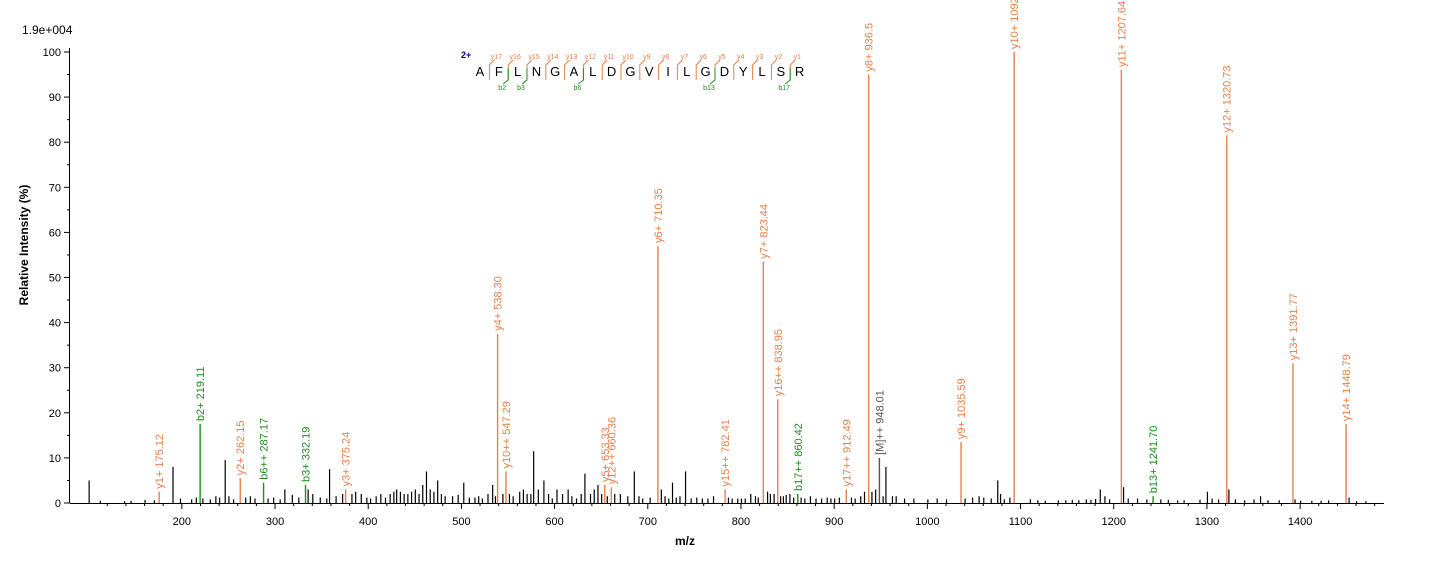  I want to click on x-tick-label: 1300, so click(1207, 522).